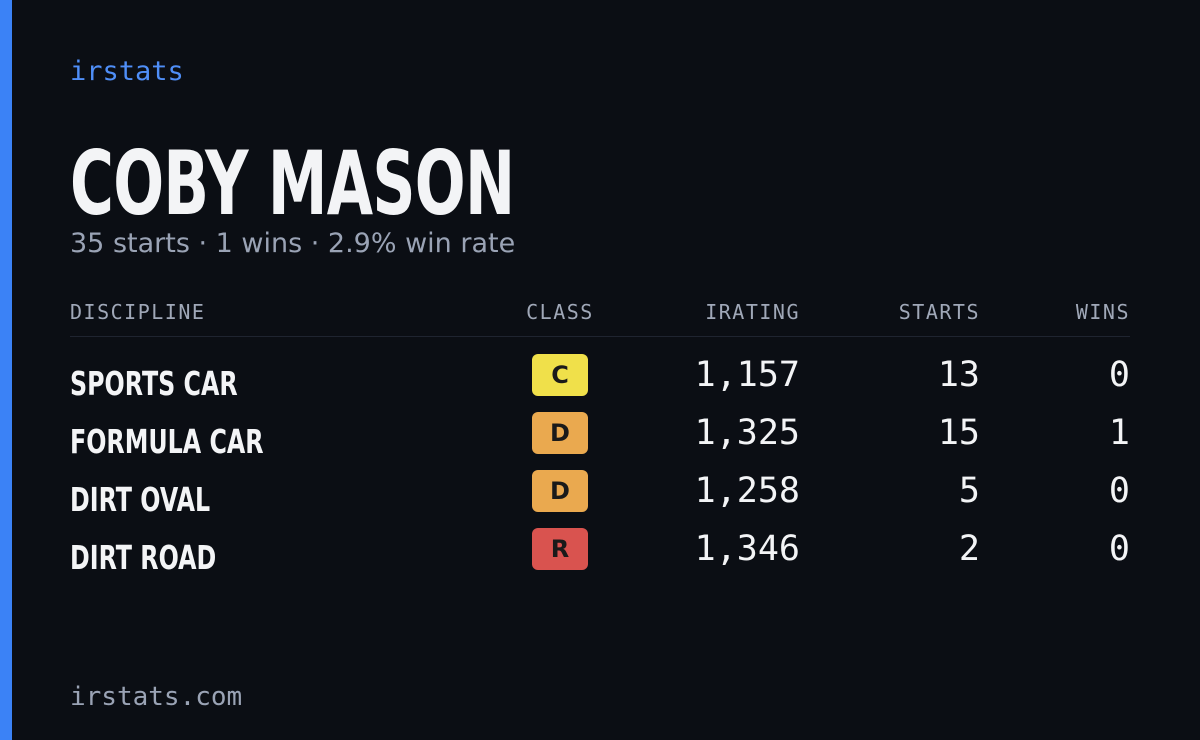  What do you see at coordinates (958, 375) in the screenshot?
I see `starts: 13` at bounding box center [958, 375].